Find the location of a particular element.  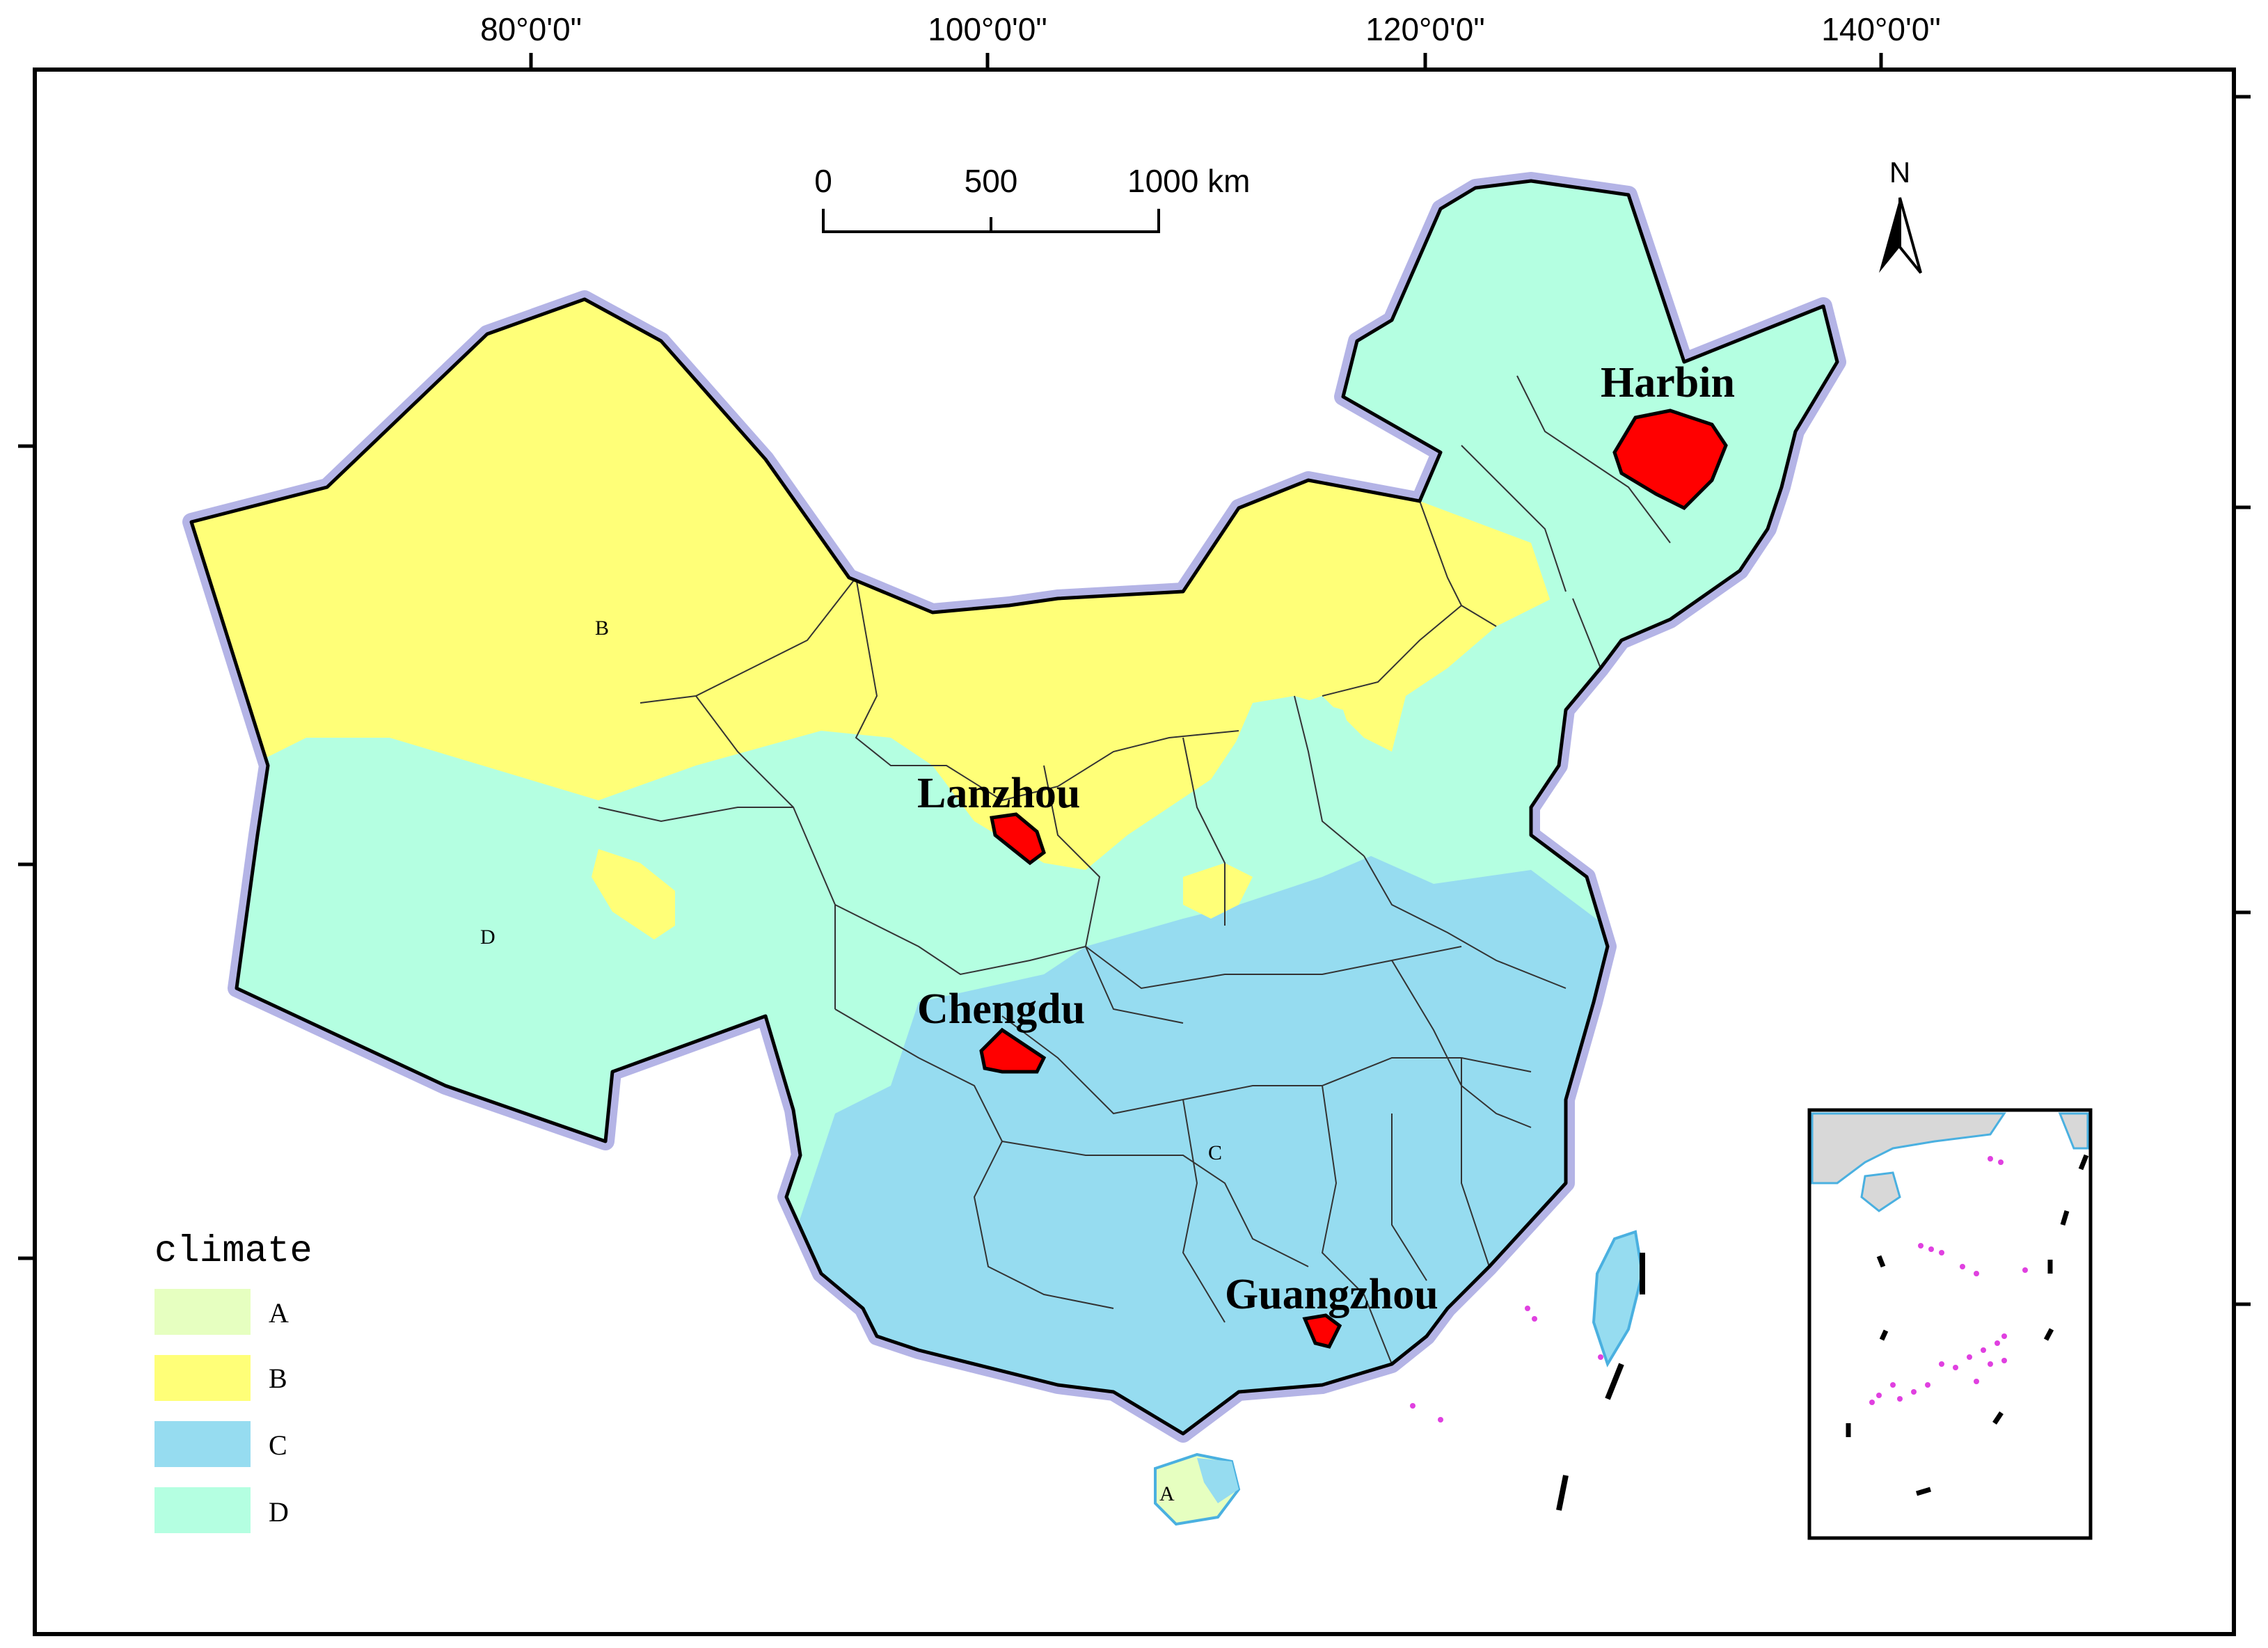

zone-b-qaidam is located at coordinates (634, 894).